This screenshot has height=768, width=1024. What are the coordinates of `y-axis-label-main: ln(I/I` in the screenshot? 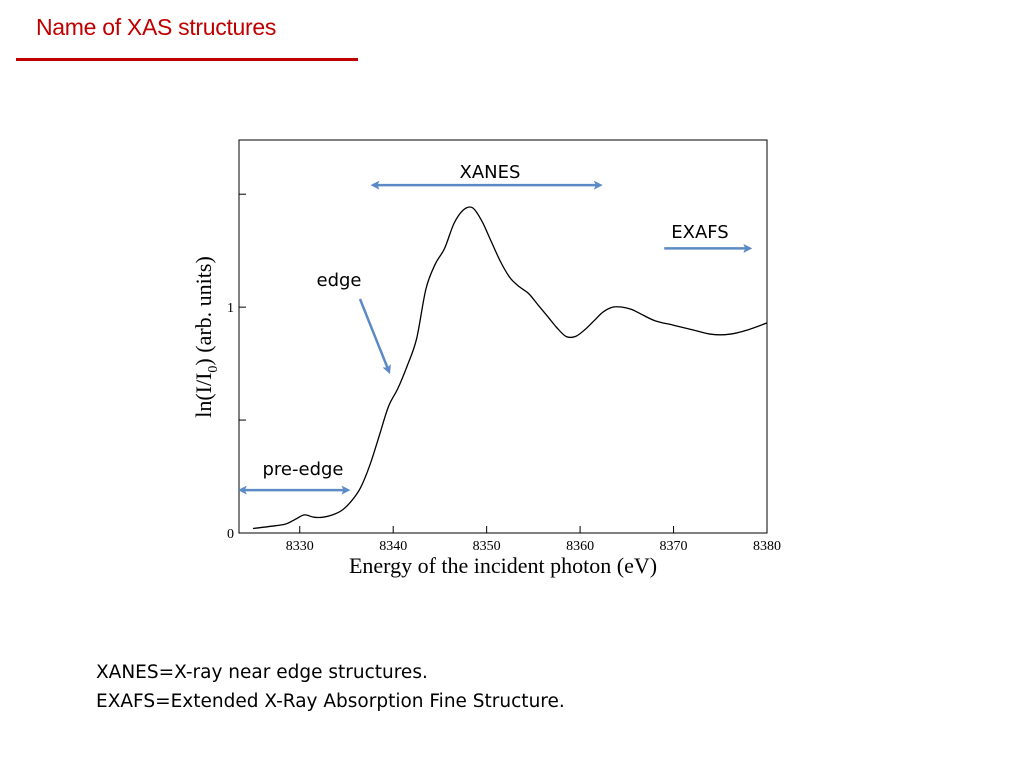 It's located at (203, 395).